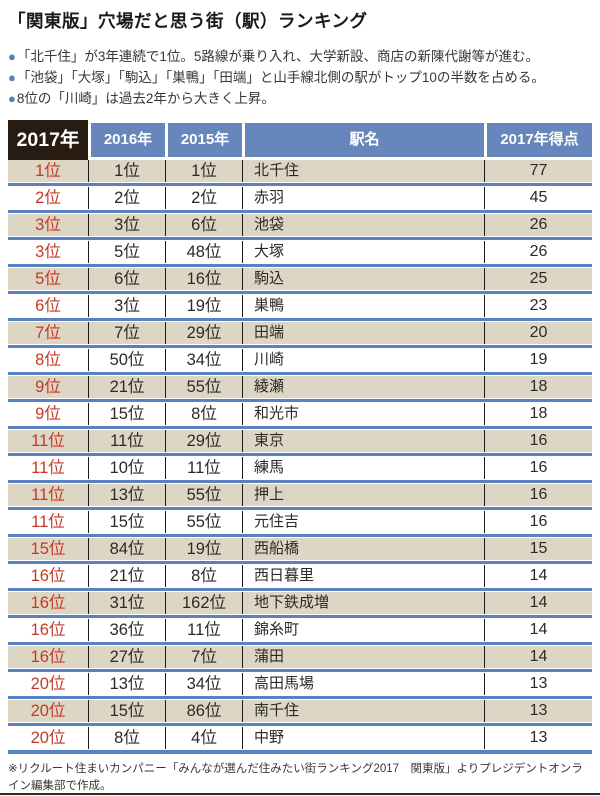  Describe the element at coordinates (538, 360) in the screenshot. I see `cell-score: 19` at that location.